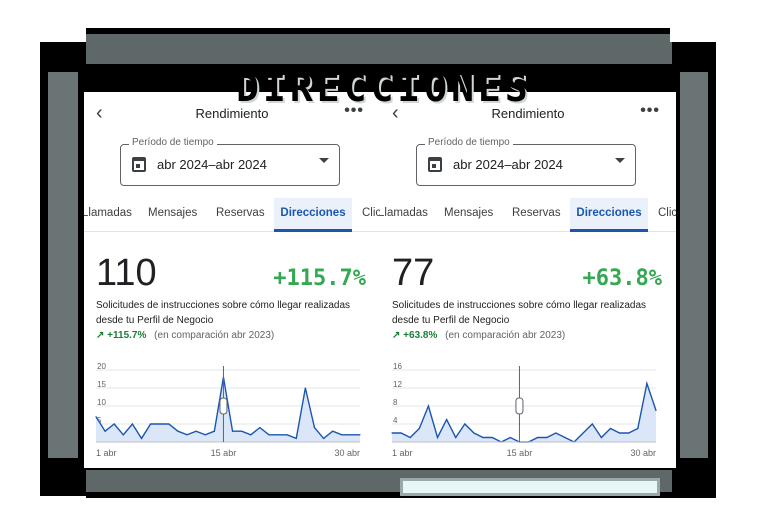 This screenshot has height=514, width=768. Describe the element at coordinates (101, 402) in the screenshot. I see `y-tick-label: 10` at that location.